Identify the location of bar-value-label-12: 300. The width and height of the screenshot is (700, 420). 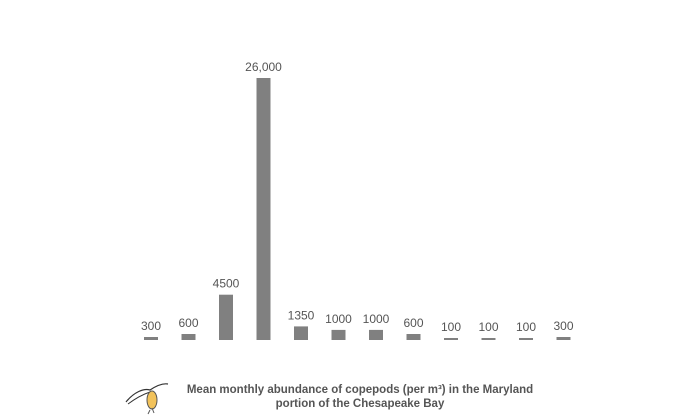
(563, 326).